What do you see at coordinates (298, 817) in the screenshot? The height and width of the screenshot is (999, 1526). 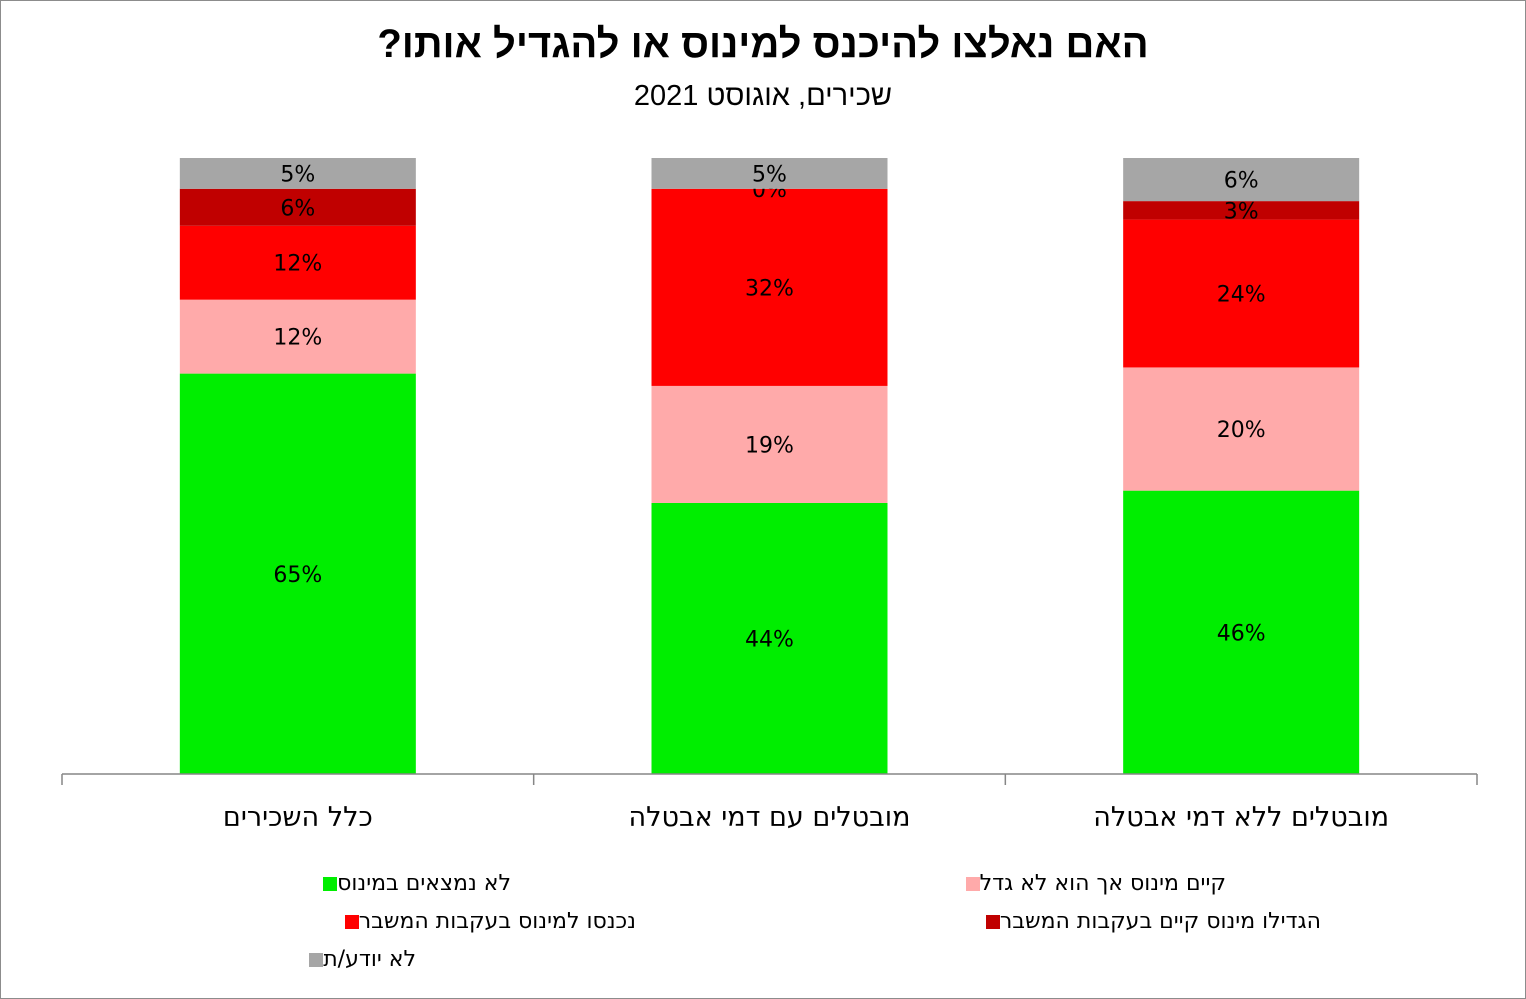 I see `category-label: כלל השכירים` at bounding box center [298, 817].